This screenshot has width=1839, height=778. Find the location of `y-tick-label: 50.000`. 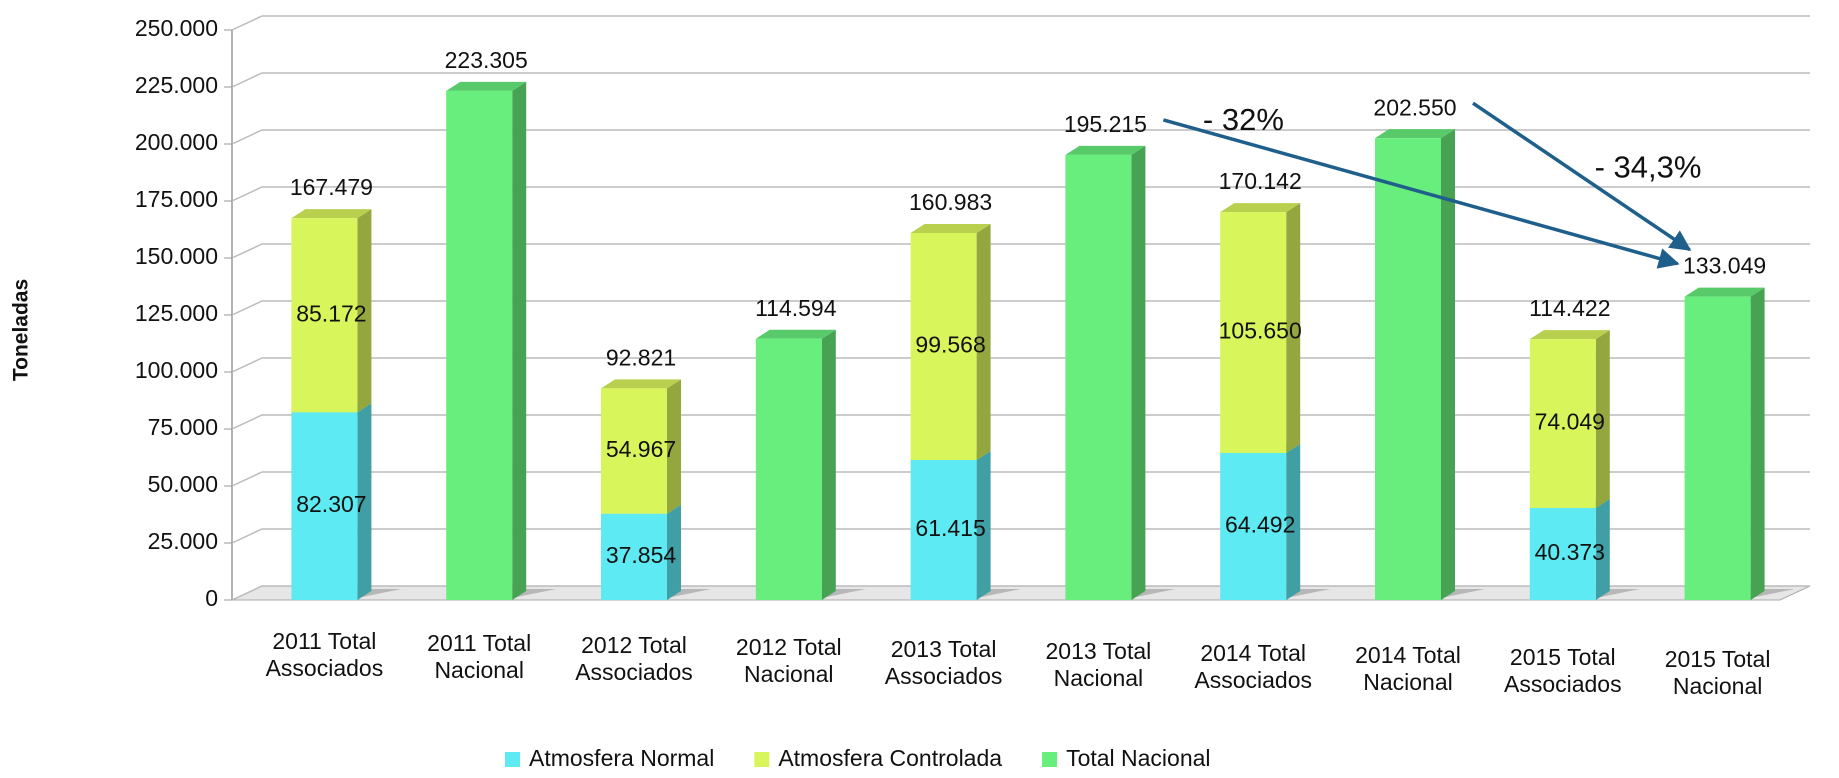

y-tick-label: 50.000 is located at coordinates (183, 484).